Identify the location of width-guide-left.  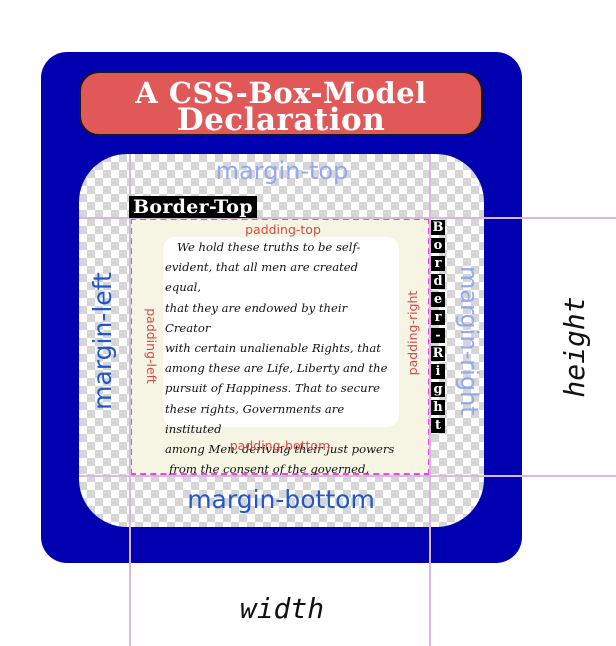
(130, 400).